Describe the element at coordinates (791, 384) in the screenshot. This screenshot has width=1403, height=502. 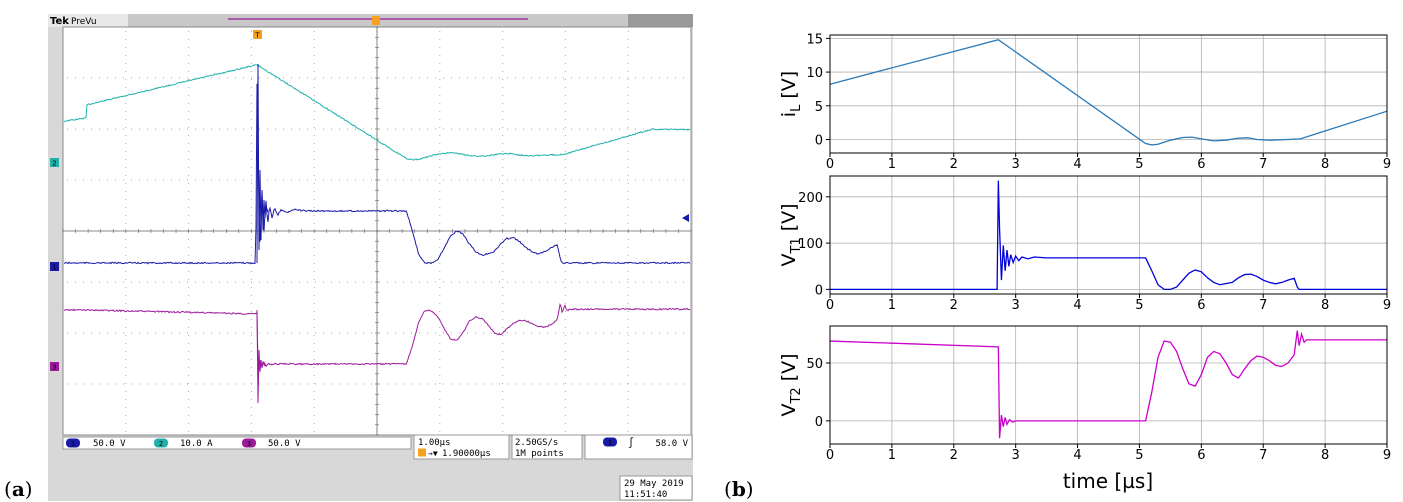
I see `y-axis-label: VT2 [V]` at that location.